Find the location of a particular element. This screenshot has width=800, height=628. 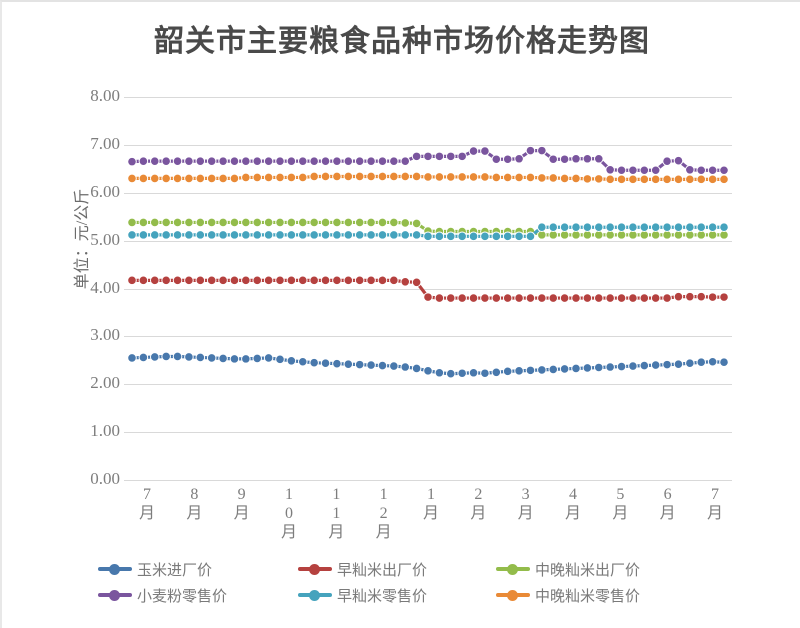

legend-item-中晚籼米出厂价: 中晚籼米出厂价 is located at coordinates (568, 569).